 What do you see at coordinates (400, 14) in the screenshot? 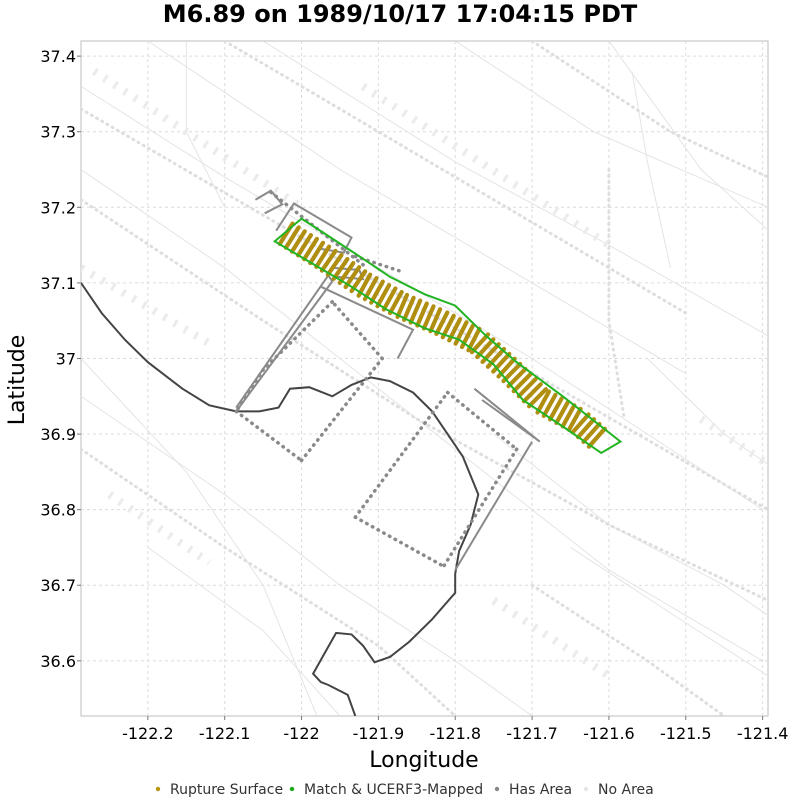
I see `chart-title: M6.89 on 1989/10/17 17:04:15 PDT` at bounding box center [400, 14].